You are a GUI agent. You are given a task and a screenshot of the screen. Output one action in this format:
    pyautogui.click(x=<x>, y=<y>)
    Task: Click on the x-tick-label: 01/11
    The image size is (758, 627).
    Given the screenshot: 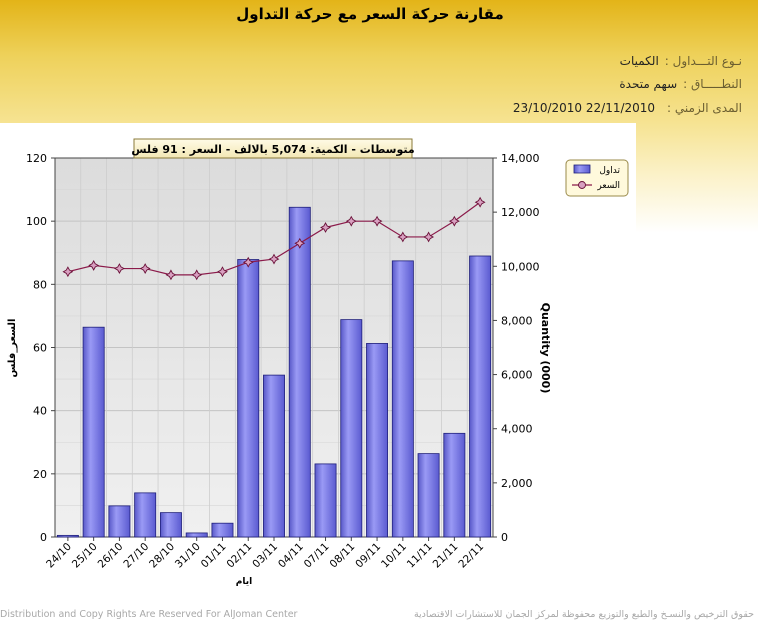 What is the action you would take?
    pyautogui.click(x=214, y=556)
    